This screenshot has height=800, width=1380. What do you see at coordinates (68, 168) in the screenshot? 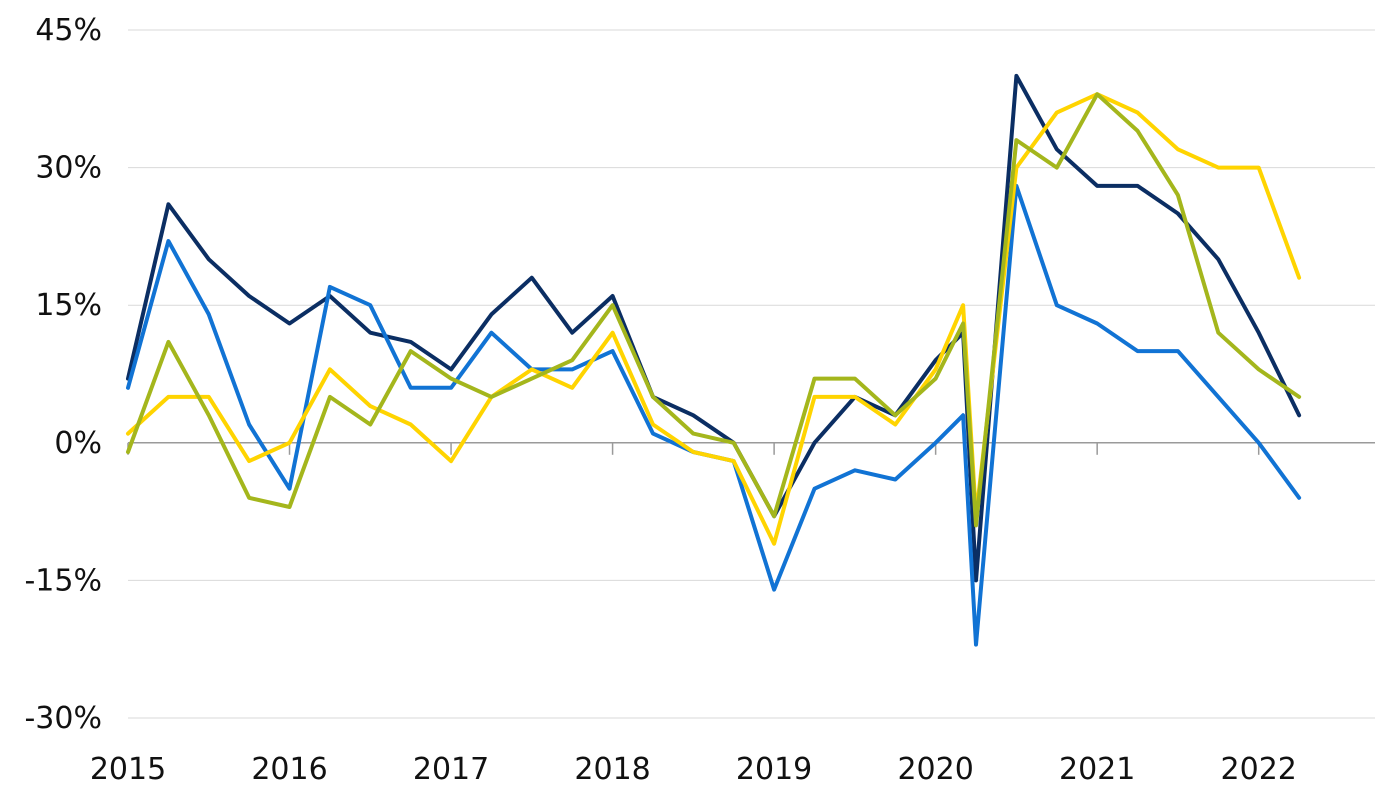
I see `y-tick-label: 30%` at bounding box center [68, 168].